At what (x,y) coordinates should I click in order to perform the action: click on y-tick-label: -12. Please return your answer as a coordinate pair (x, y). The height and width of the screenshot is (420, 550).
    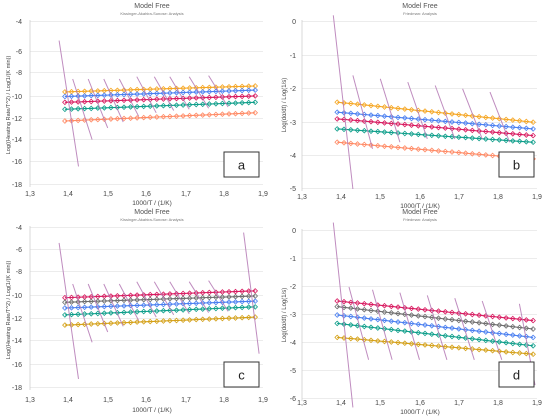
    Looking at the image, I should click on (17, 119).